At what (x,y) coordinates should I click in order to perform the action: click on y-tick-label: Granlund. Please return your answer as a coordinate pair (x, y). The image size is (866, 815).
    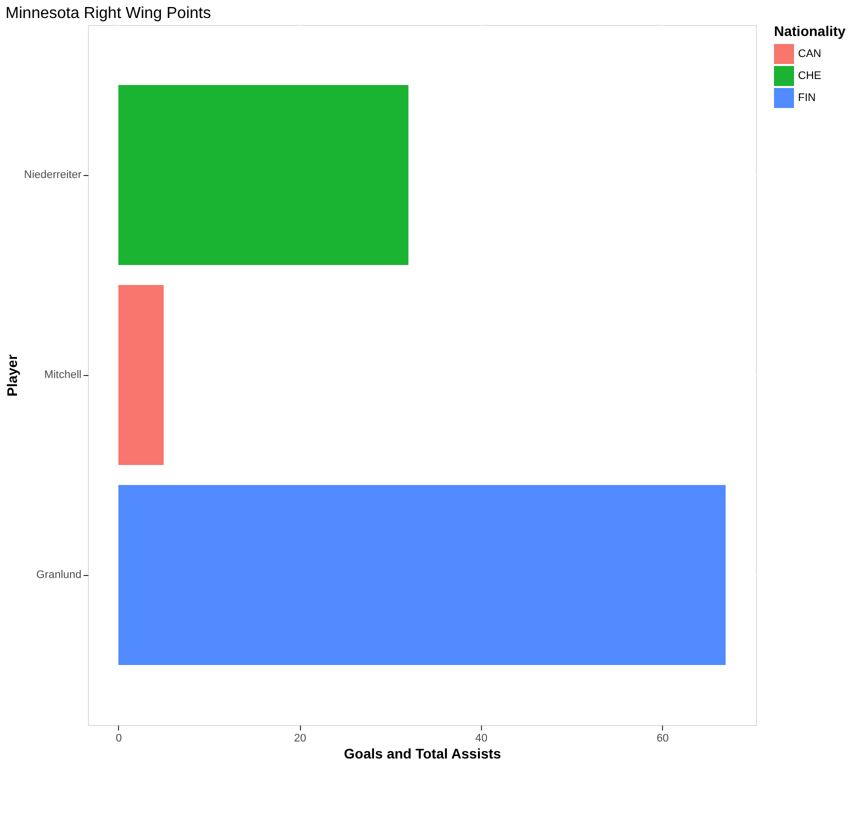
    Looking at the image, I should click on (59, 575).